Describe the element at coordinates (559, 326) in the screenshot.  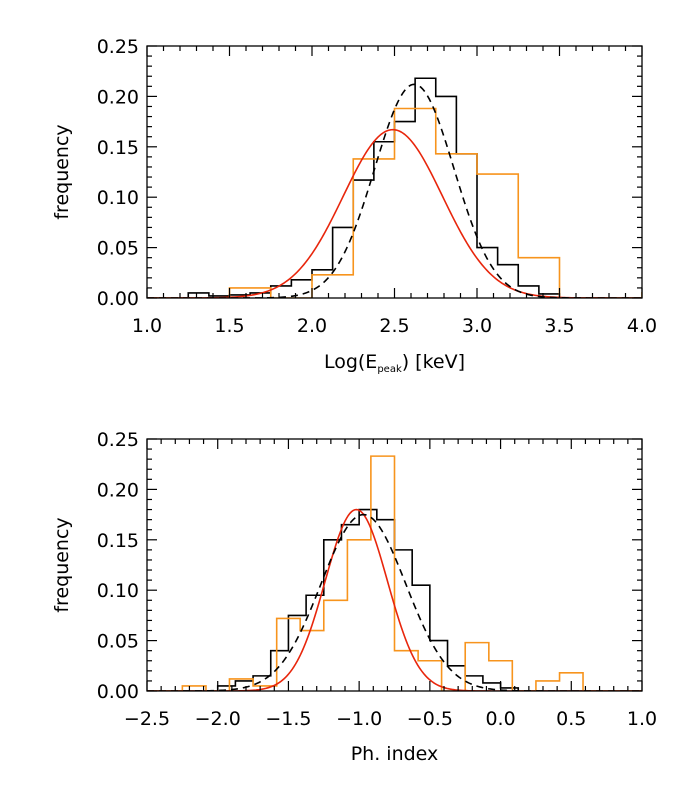
I see `x-tick-label: 3.5` at that location.